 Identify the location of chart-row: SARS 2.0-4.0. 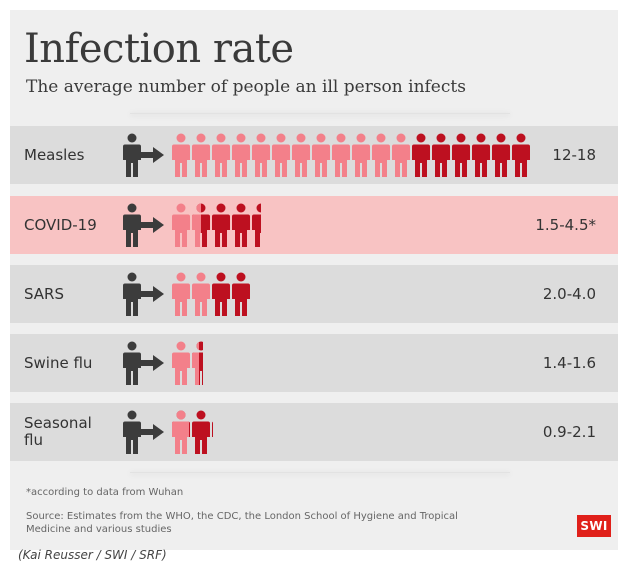
(314, 294).